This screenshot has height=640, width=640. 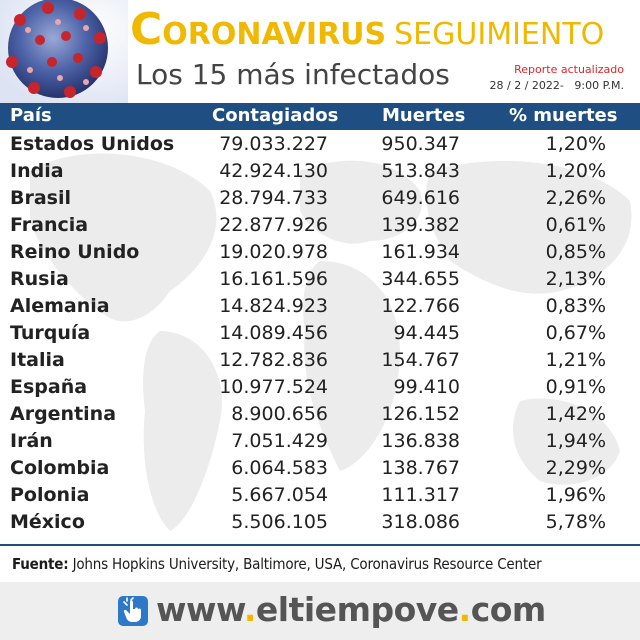 I want to click on table-header: País Contagiados Muertes % muertes, so click(x=320, y=116).